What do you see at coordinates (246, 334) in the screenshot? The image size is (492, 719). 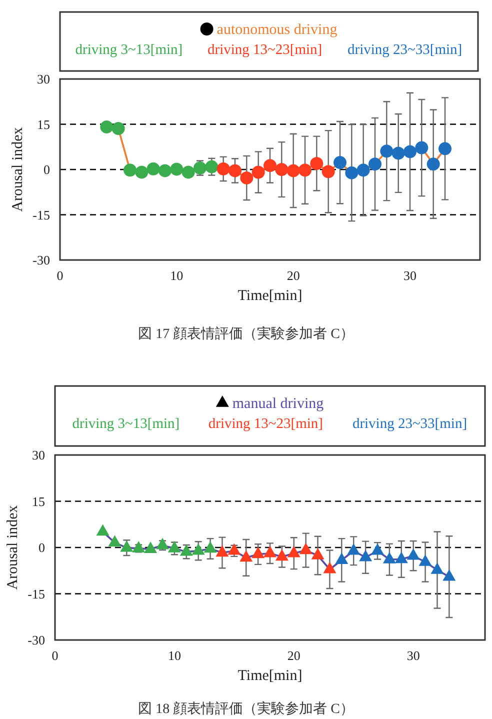 I see `caption: 図 17 顔表情評価（実験参加者 C）` at bounding box center [246, 334].